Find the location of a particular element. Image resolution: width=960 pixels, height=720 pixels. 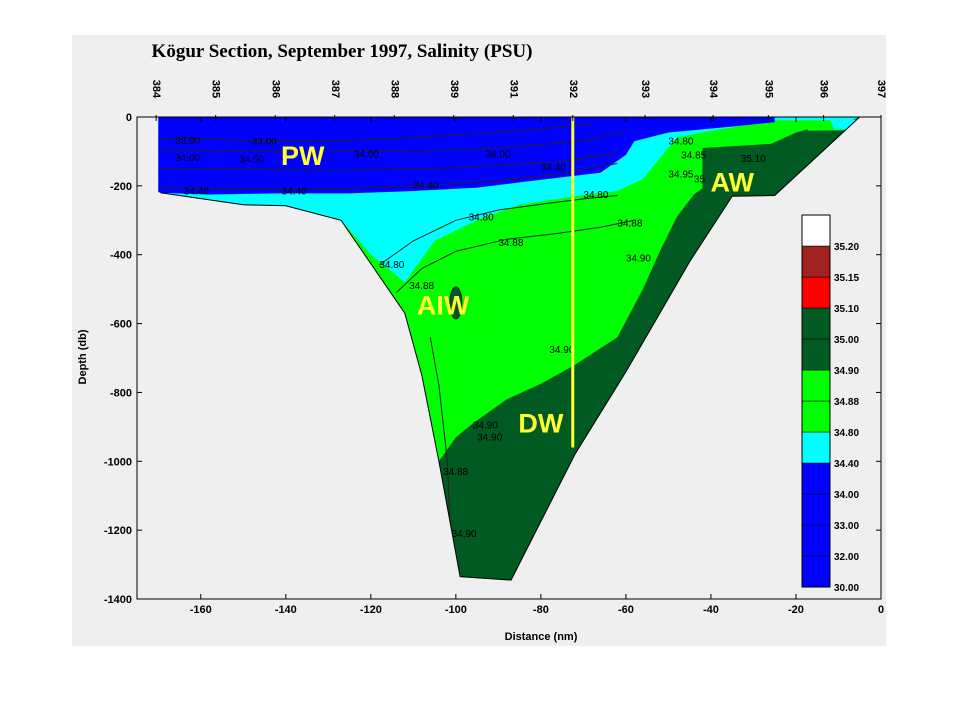

station-label: 387 is located at coordinates (335, 89).